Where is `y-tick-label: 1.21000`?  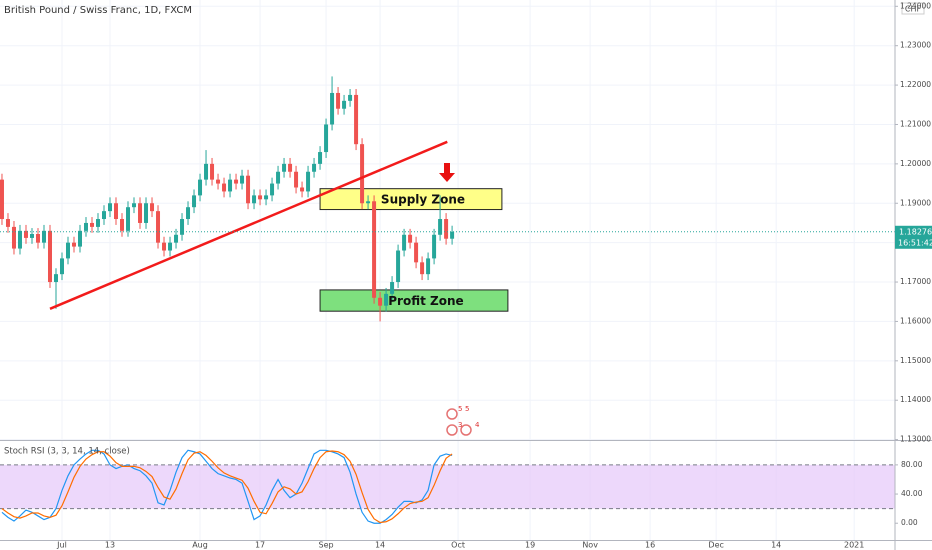 y-tick-label: 1.21000 is located at coordinates (915, 123).